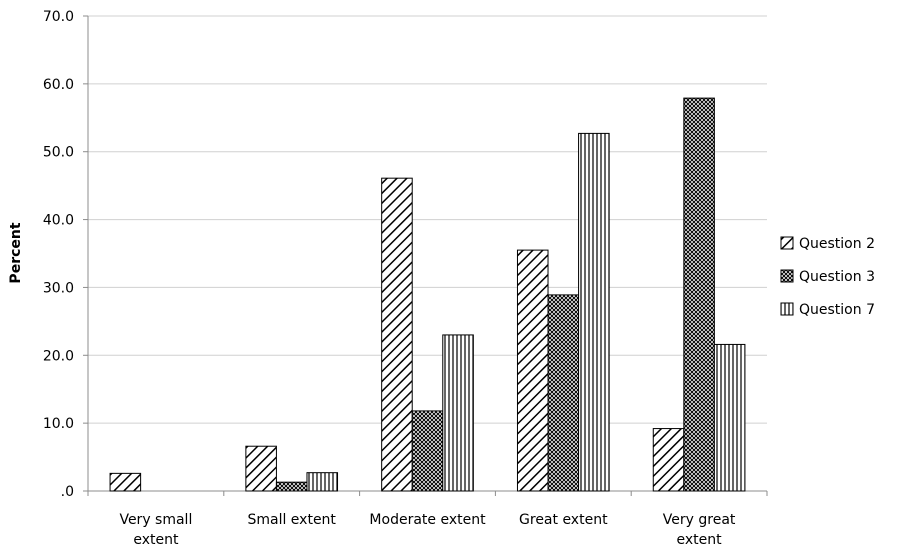  What do you see at coordinates (58, 153) in the screenshot?
I see `y-tick-label: 50.0` at bounding box center [58, 153].